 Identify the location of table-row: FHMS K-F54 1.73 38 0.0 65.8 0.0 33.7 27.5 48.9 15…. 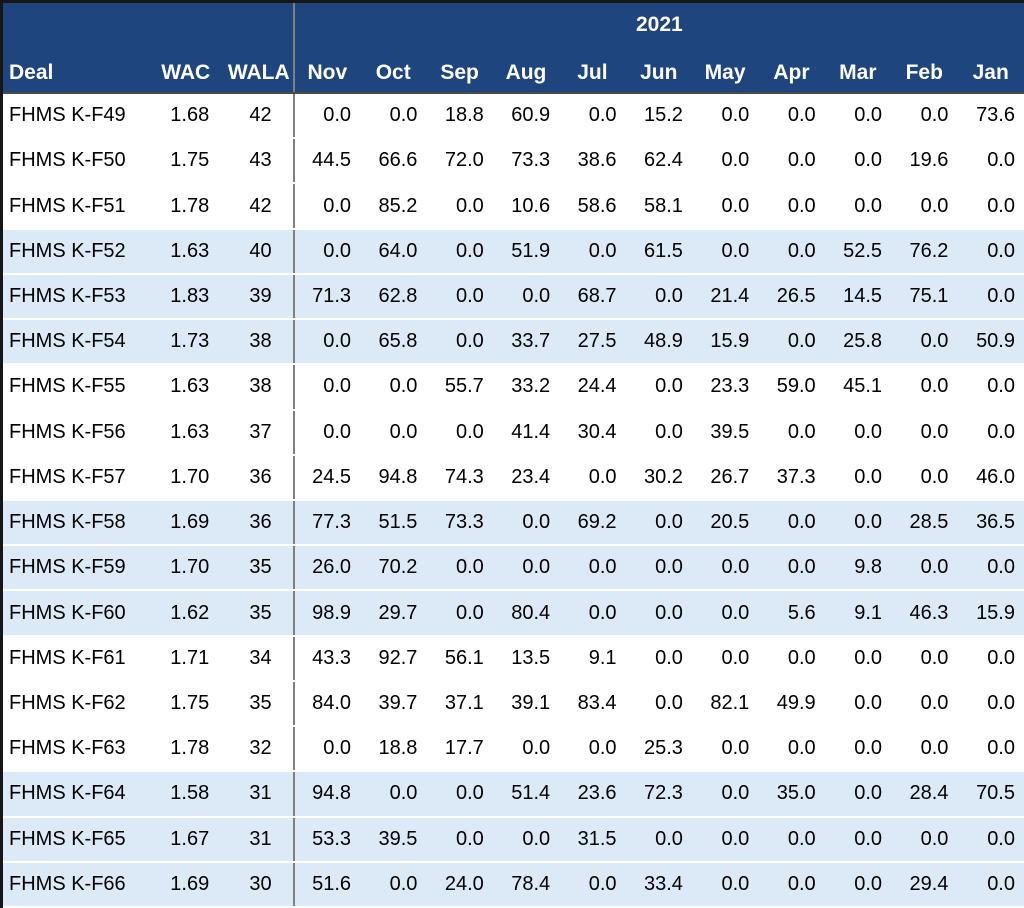
(513, 342).